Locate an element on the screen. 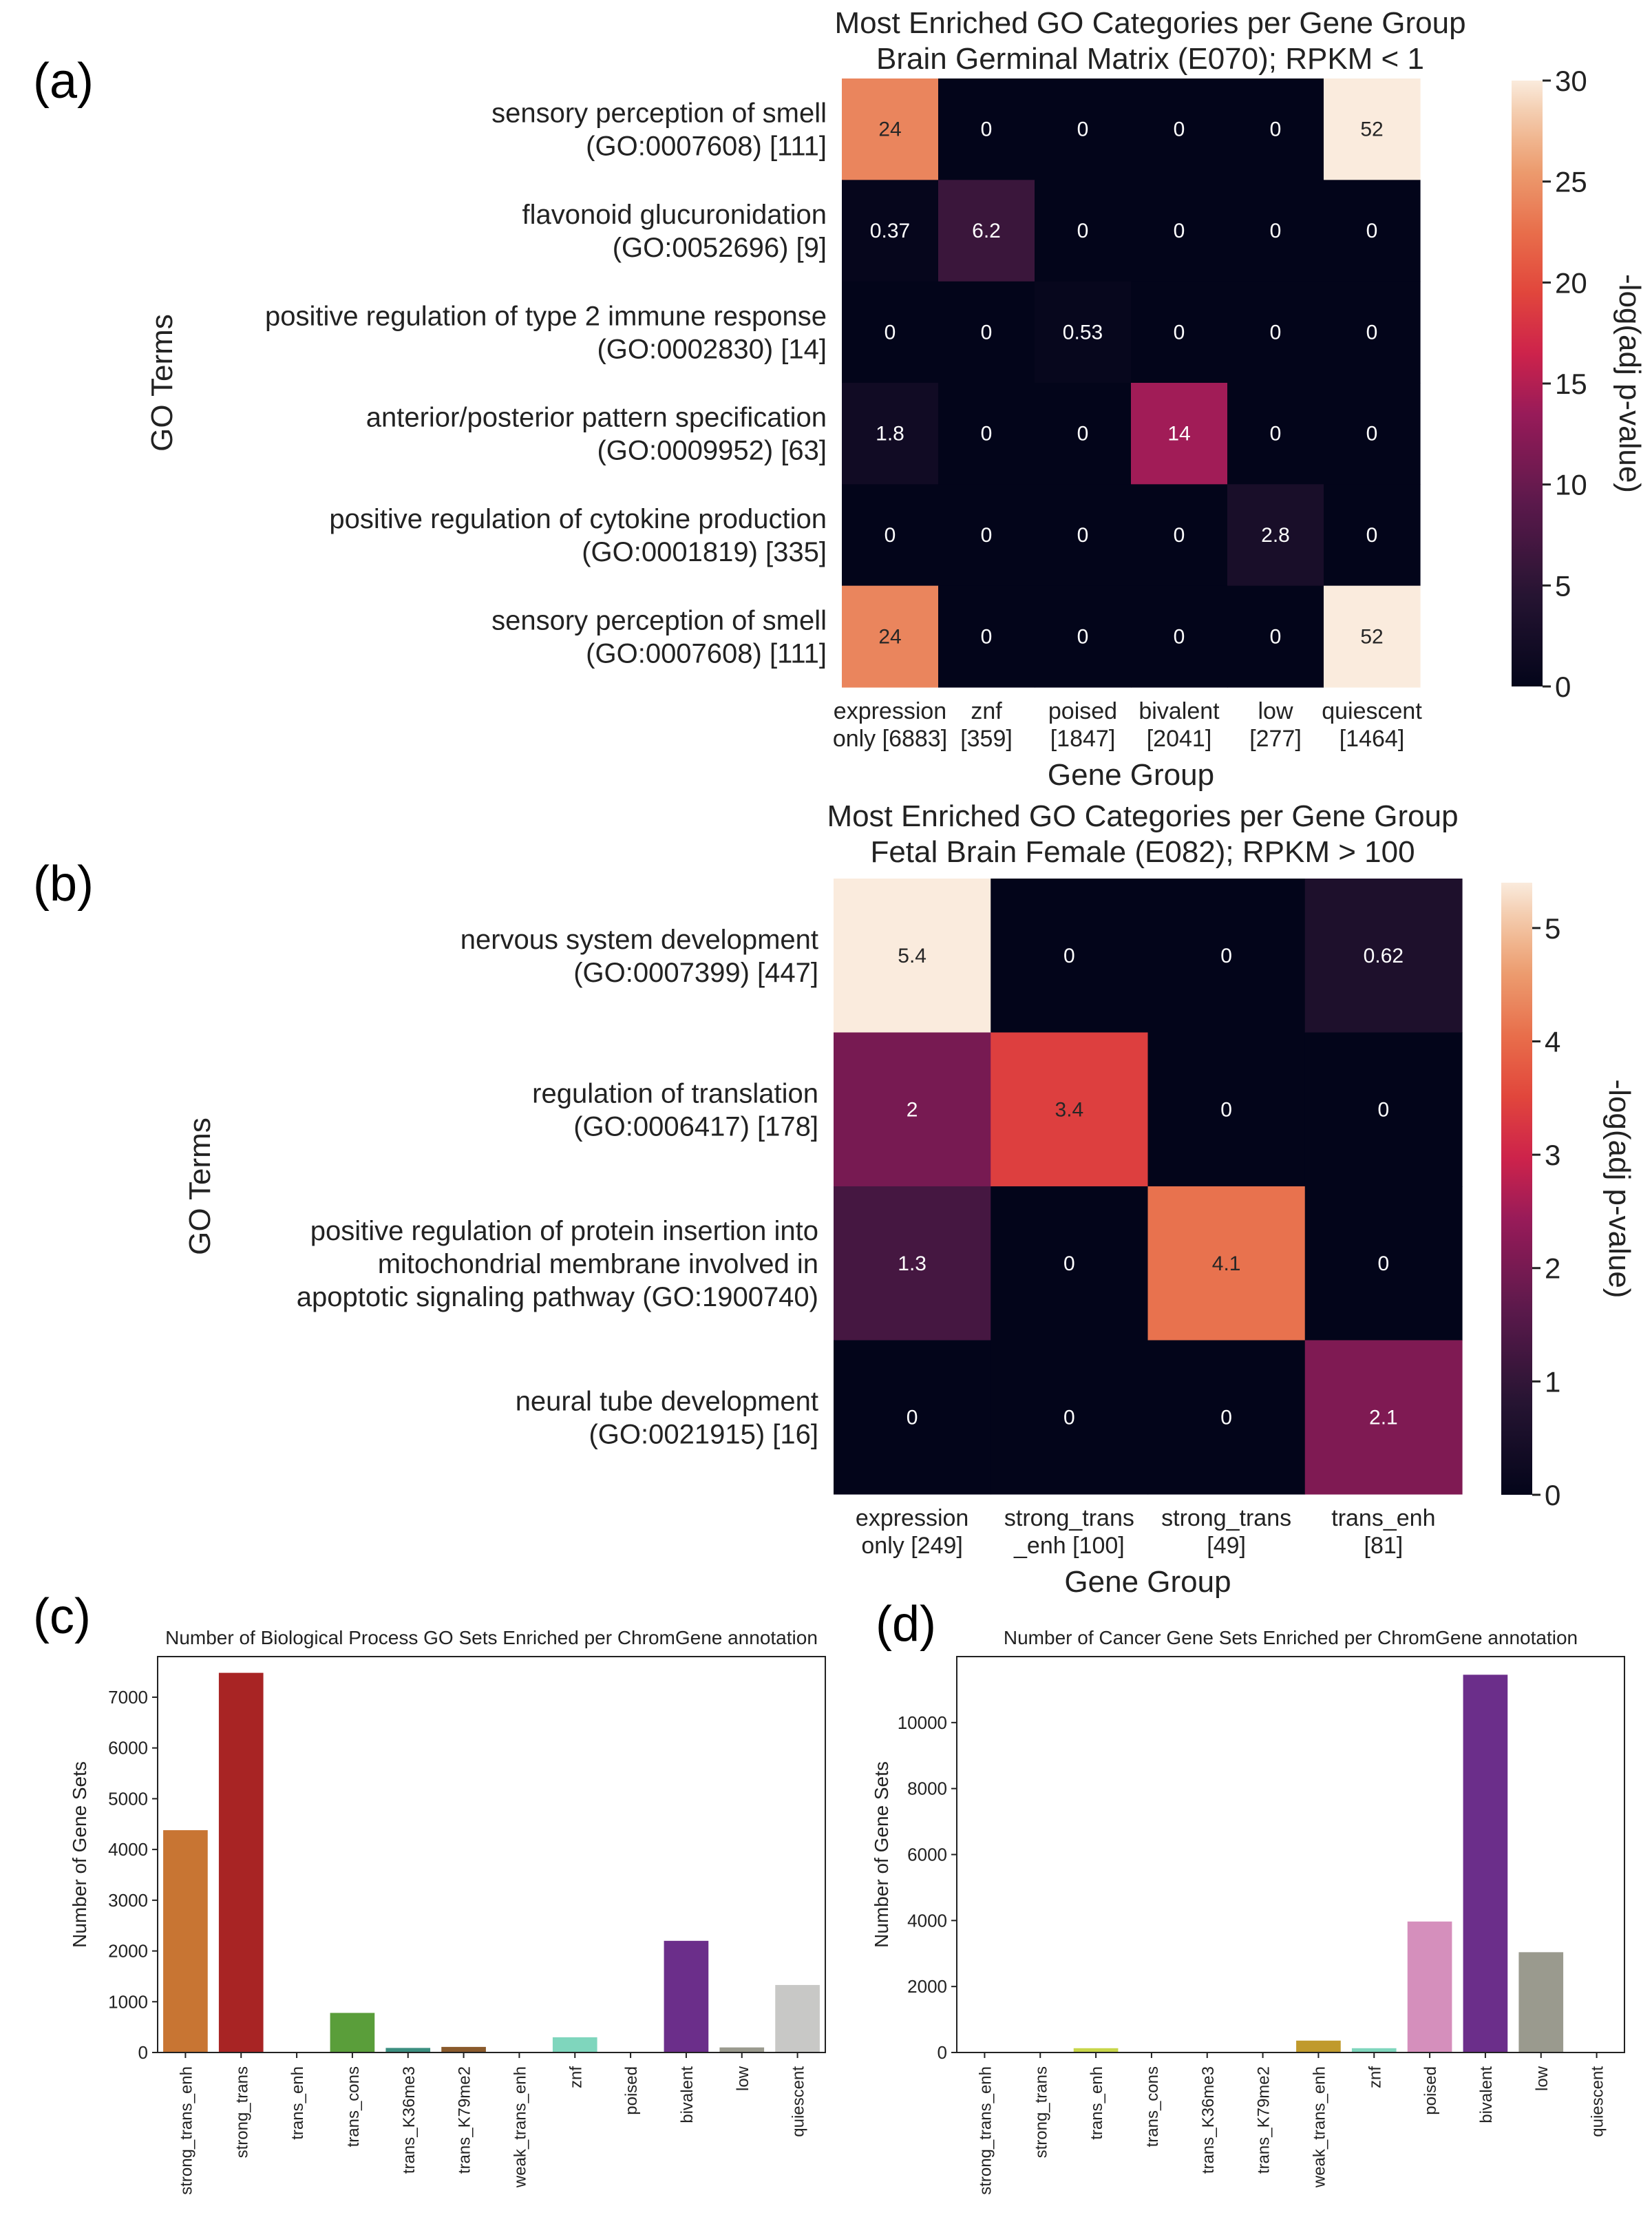  x-tick-label: znf is located at coordinates (575, 2077).